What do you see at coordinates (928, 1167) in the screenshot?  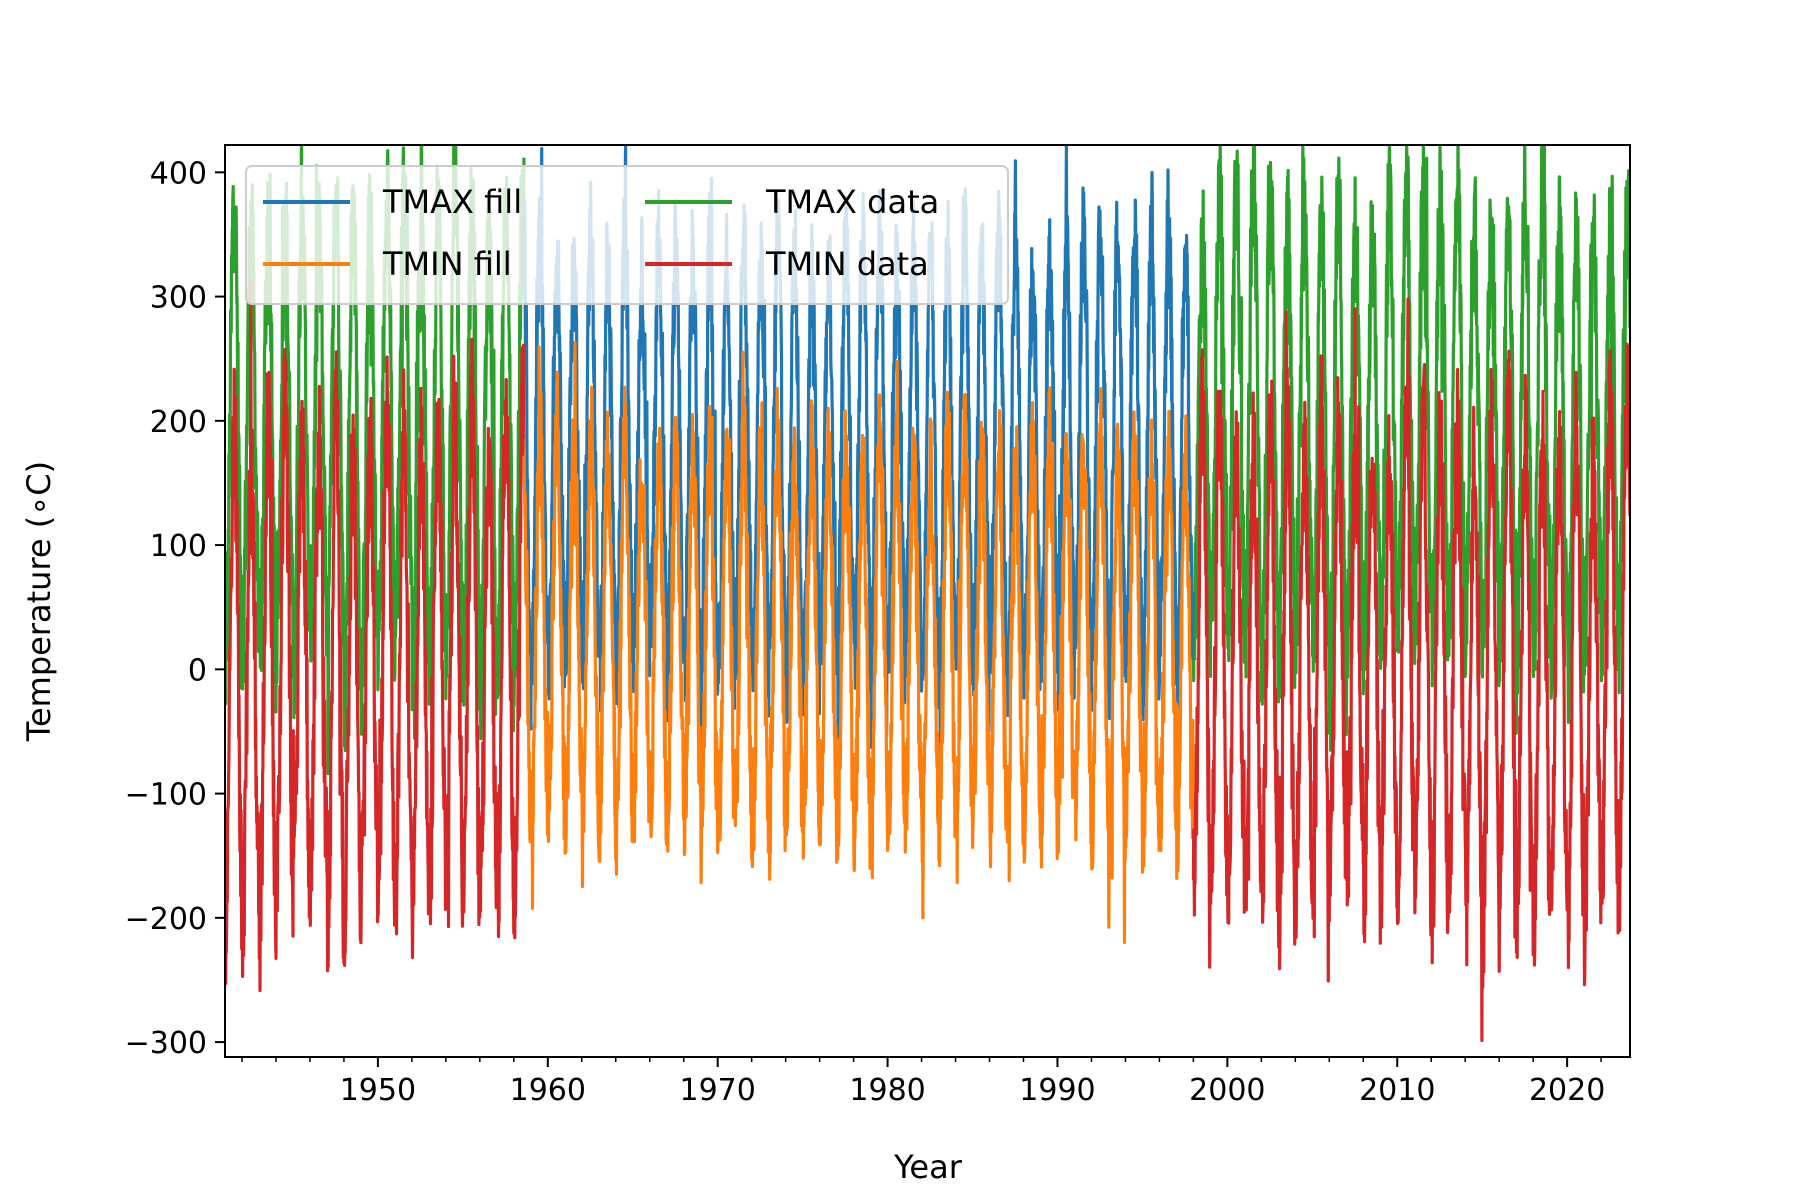 I see `x-axis-label: Year` at bounding box center [928, 1167].